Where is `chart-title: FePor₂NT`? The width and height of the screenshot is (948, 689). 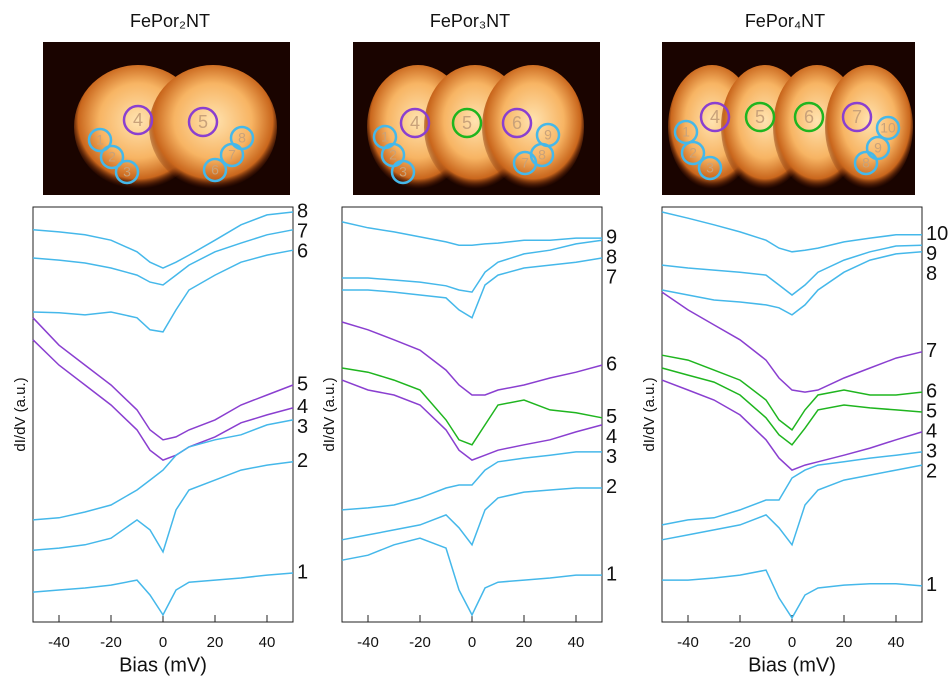
chart-title: FePor₂NT is located at coordinates (170, 21).